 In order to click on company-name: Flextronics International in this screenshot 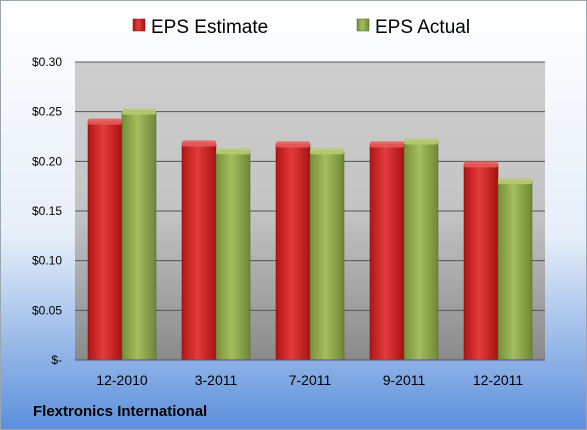, I will do `click(120, 411)`.